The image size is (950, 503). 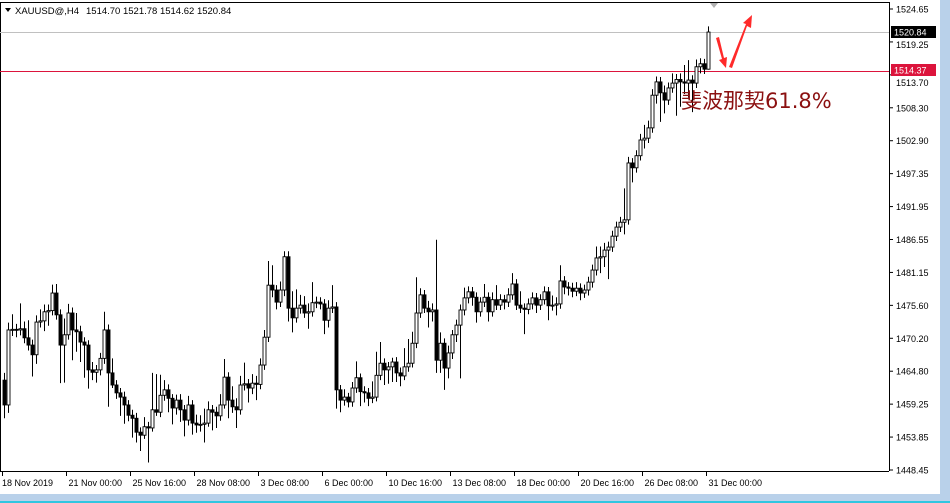 What do you see at coordinates (912, 10) in the screenshot?
I see `y-tick-label: 1524.65` at bounding box center [912, 10].